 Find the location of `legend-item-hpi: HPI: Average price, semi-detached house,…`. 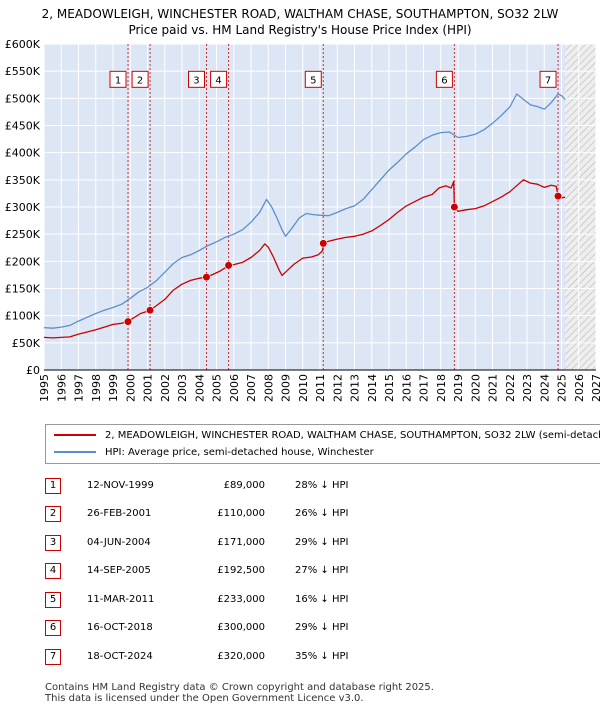

legend-item-hpi: HPI: Average price, semi-detached house,… is located at coordinates (214, 453).